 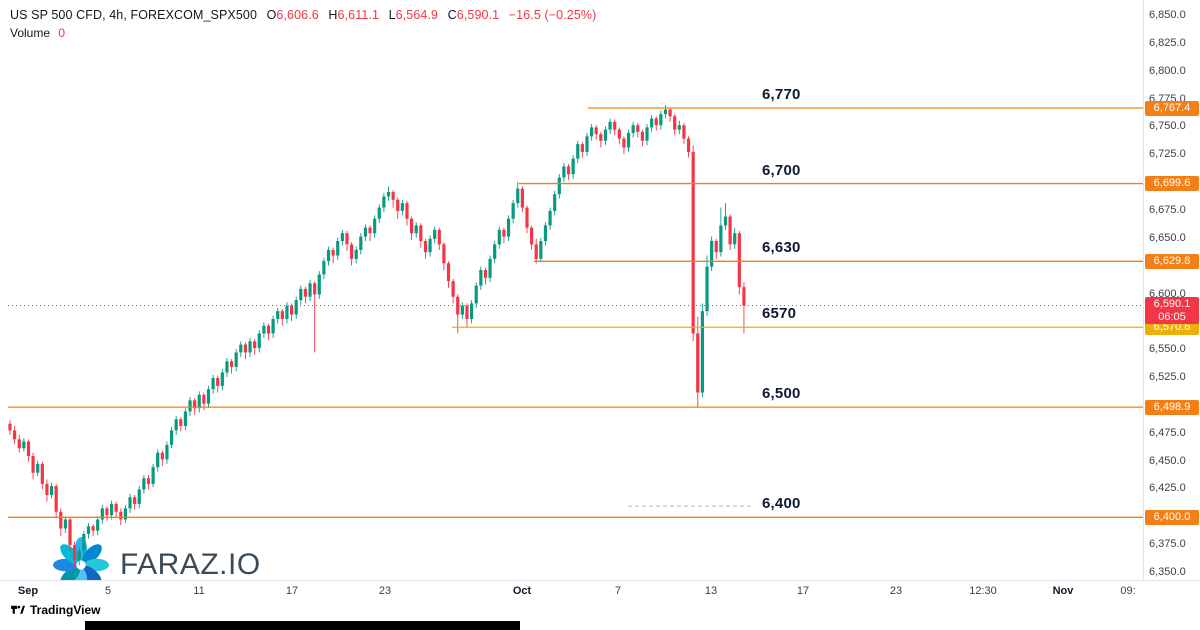 What do you see at coordinates (18, 609) in the screenshot?
I see `tradingview-logo-icon` at bounding box center [18, 609].